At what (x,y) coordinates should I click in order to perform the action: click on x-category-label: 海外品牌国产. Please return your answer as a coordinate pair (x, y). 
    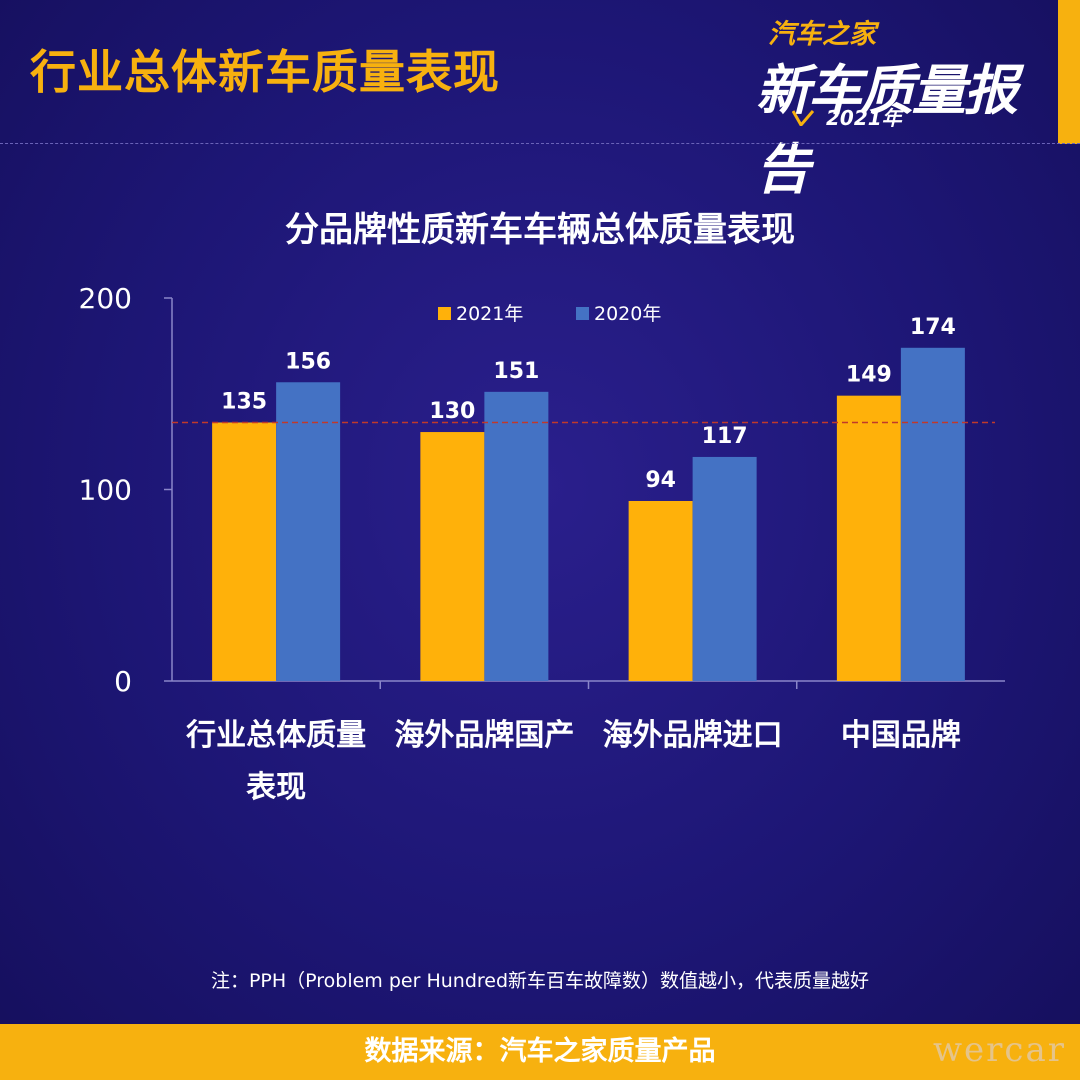
    Looking at the image, I should click on (484, 735).